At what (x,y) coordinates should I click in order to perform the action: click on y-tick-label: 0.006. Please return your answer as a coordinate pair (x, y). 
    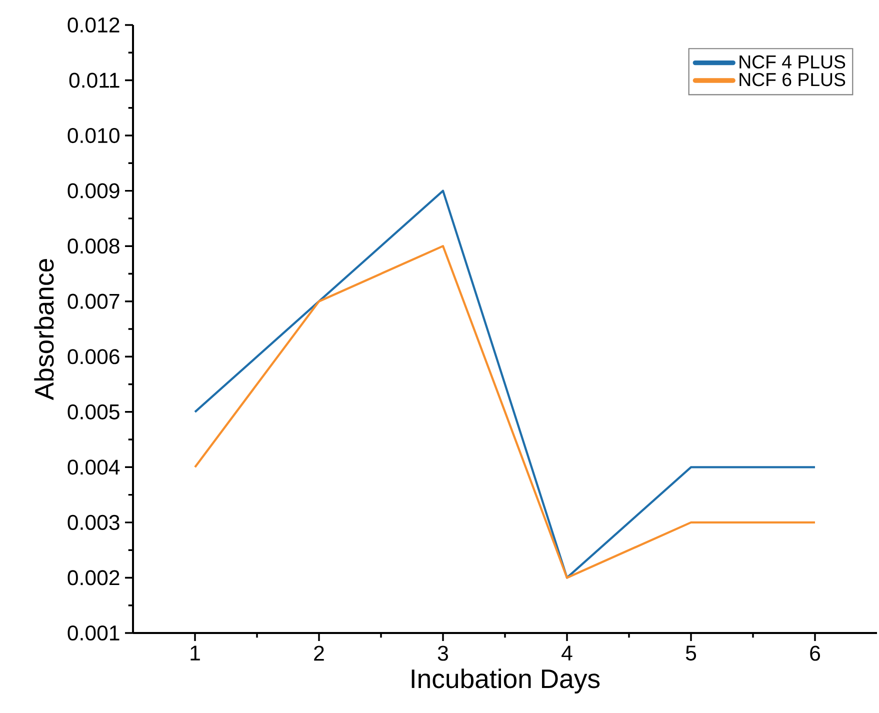
    Looking at the image, I should click on (94, 356).